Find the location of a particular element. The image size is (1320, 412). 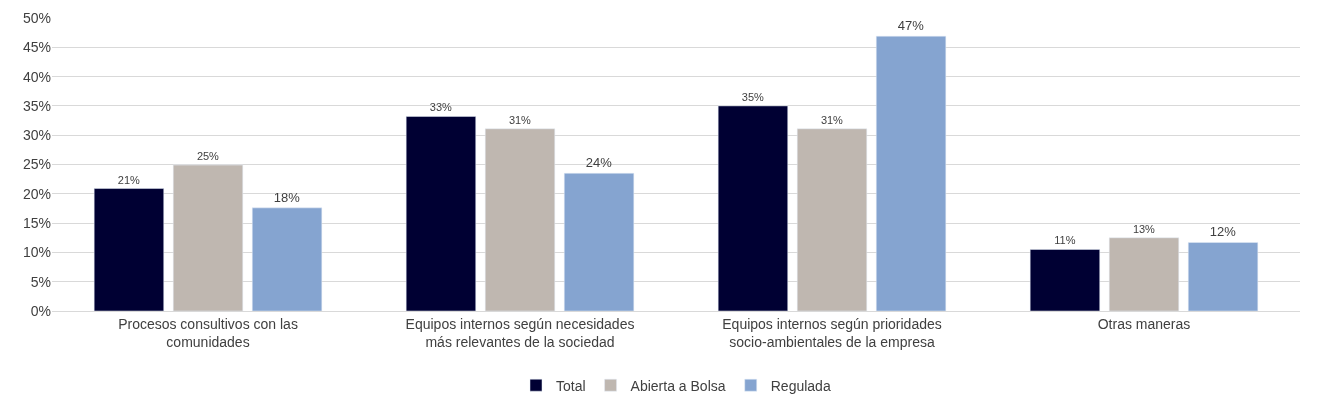

x-tick-label: Otras maneras is located at coordinates (1144, 323).